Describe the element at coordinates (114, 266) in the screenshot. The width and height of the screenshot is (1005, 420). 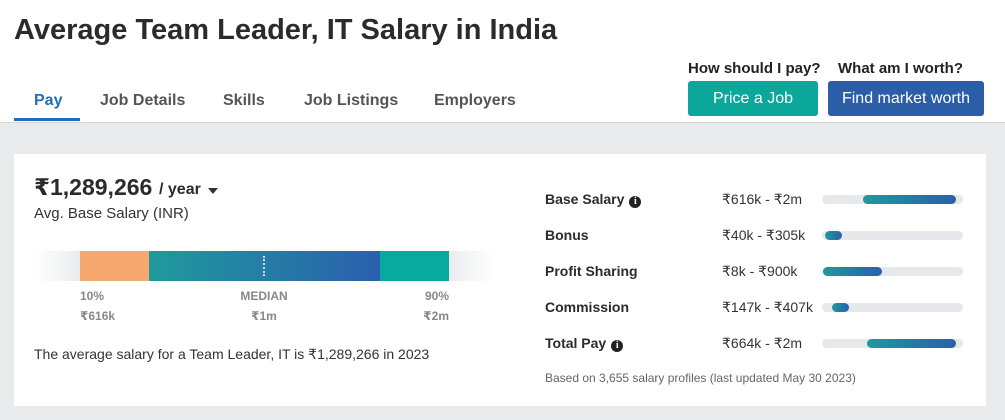
I see `low-segment` at that location.